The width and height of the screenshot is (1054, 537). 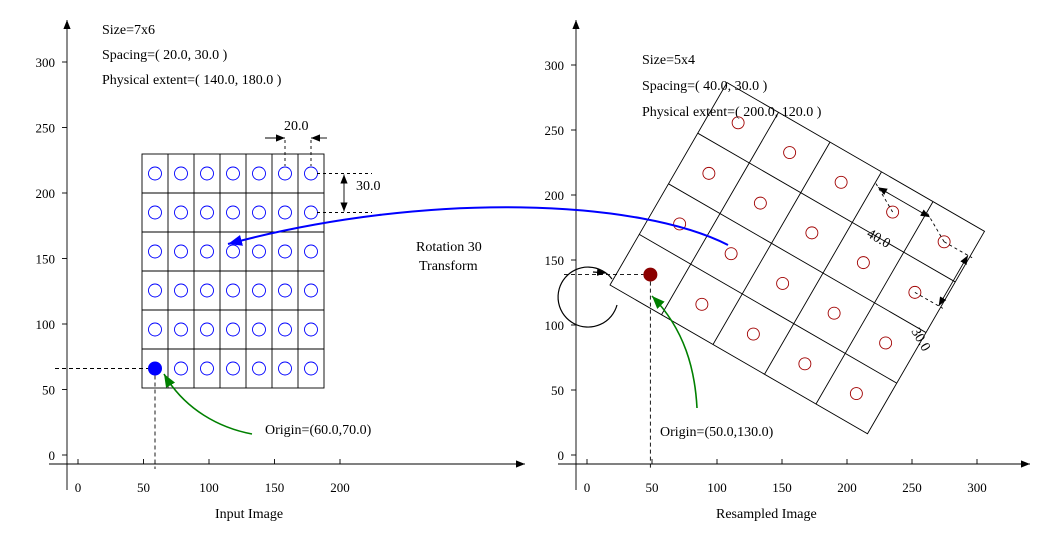 I want to click on input-dim-x-label: 20.0, so click(x=296, y=126).